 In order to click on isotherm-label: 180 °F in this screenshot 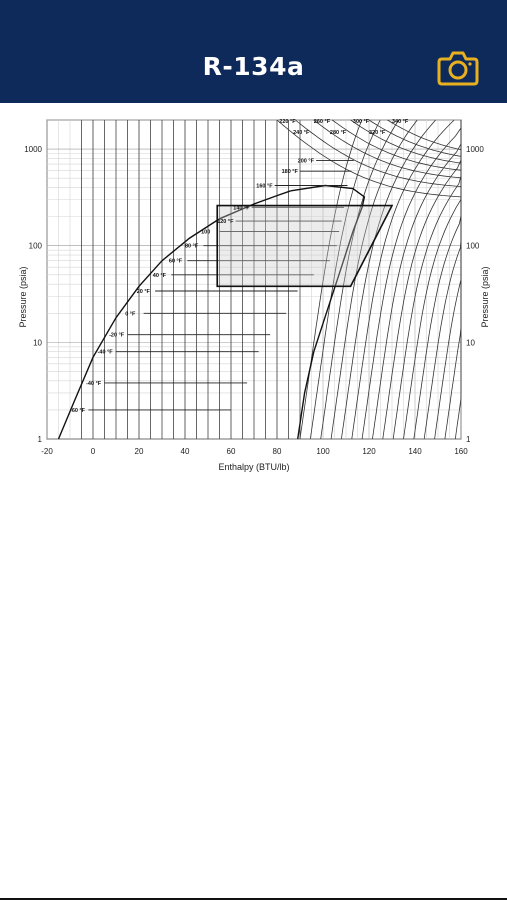, I will do `click(290, 172)`.